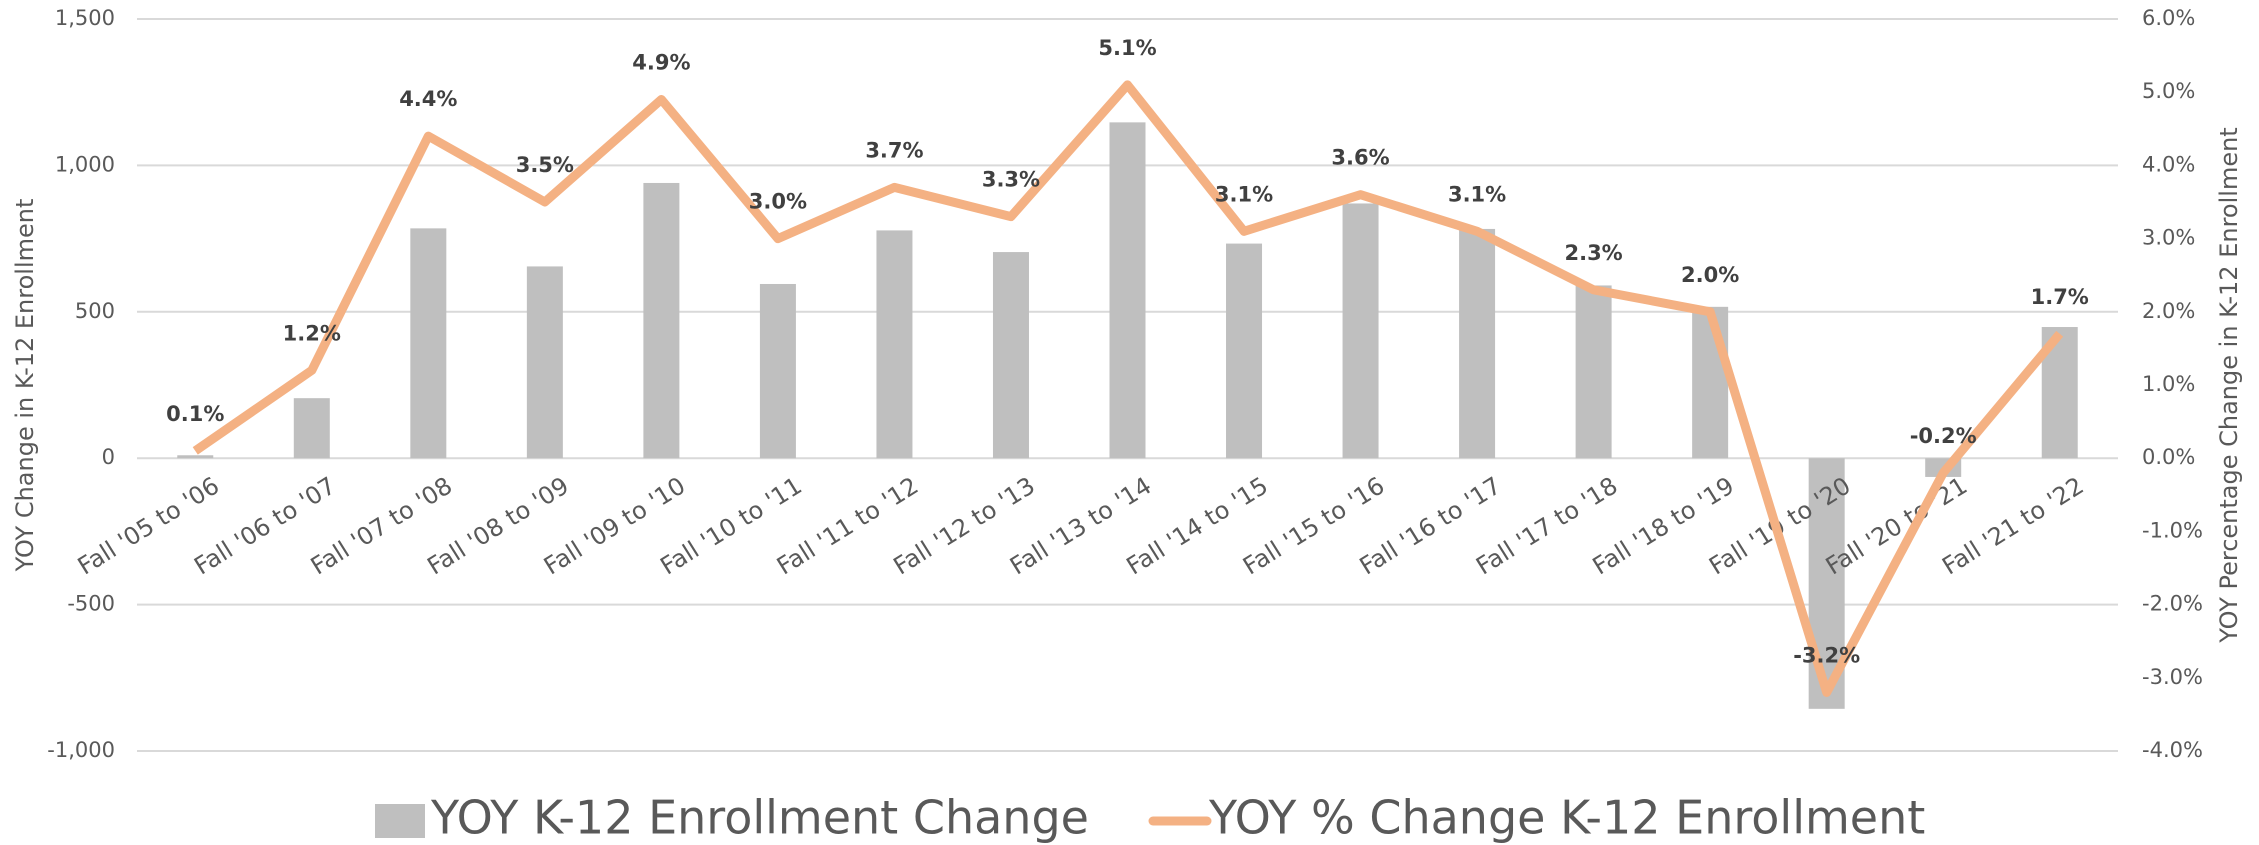 This screenshot has width=2259, height=845. Describe the element at coordinates (25, 386) in the screenshot. I see `y-axis-label: YOY Change in K-12 Enrollment` at that location.